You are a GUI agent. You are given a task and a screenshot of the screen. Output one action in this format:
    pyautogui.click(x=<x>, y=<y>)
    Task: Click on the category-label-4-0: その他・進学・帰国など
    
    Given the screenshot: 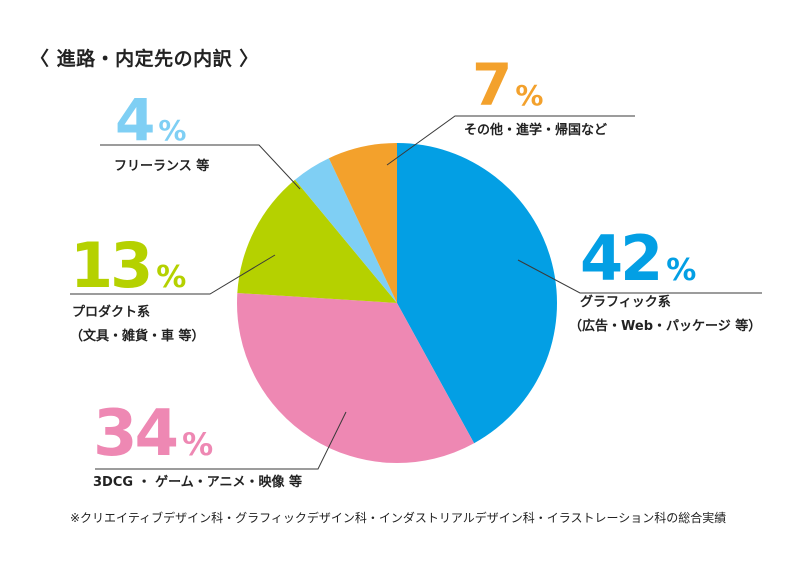 What is the action you would take?
    pyautogui.click(x=535, y=130)
    